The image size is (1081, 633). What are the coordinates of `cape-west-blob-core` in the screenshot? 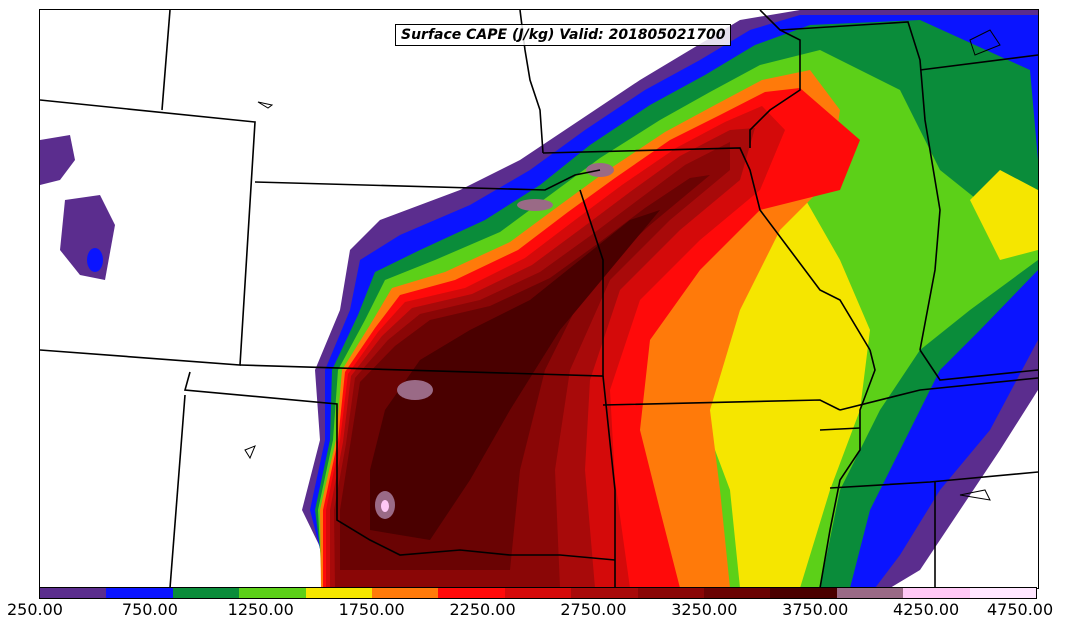 It's located at (95, 260).